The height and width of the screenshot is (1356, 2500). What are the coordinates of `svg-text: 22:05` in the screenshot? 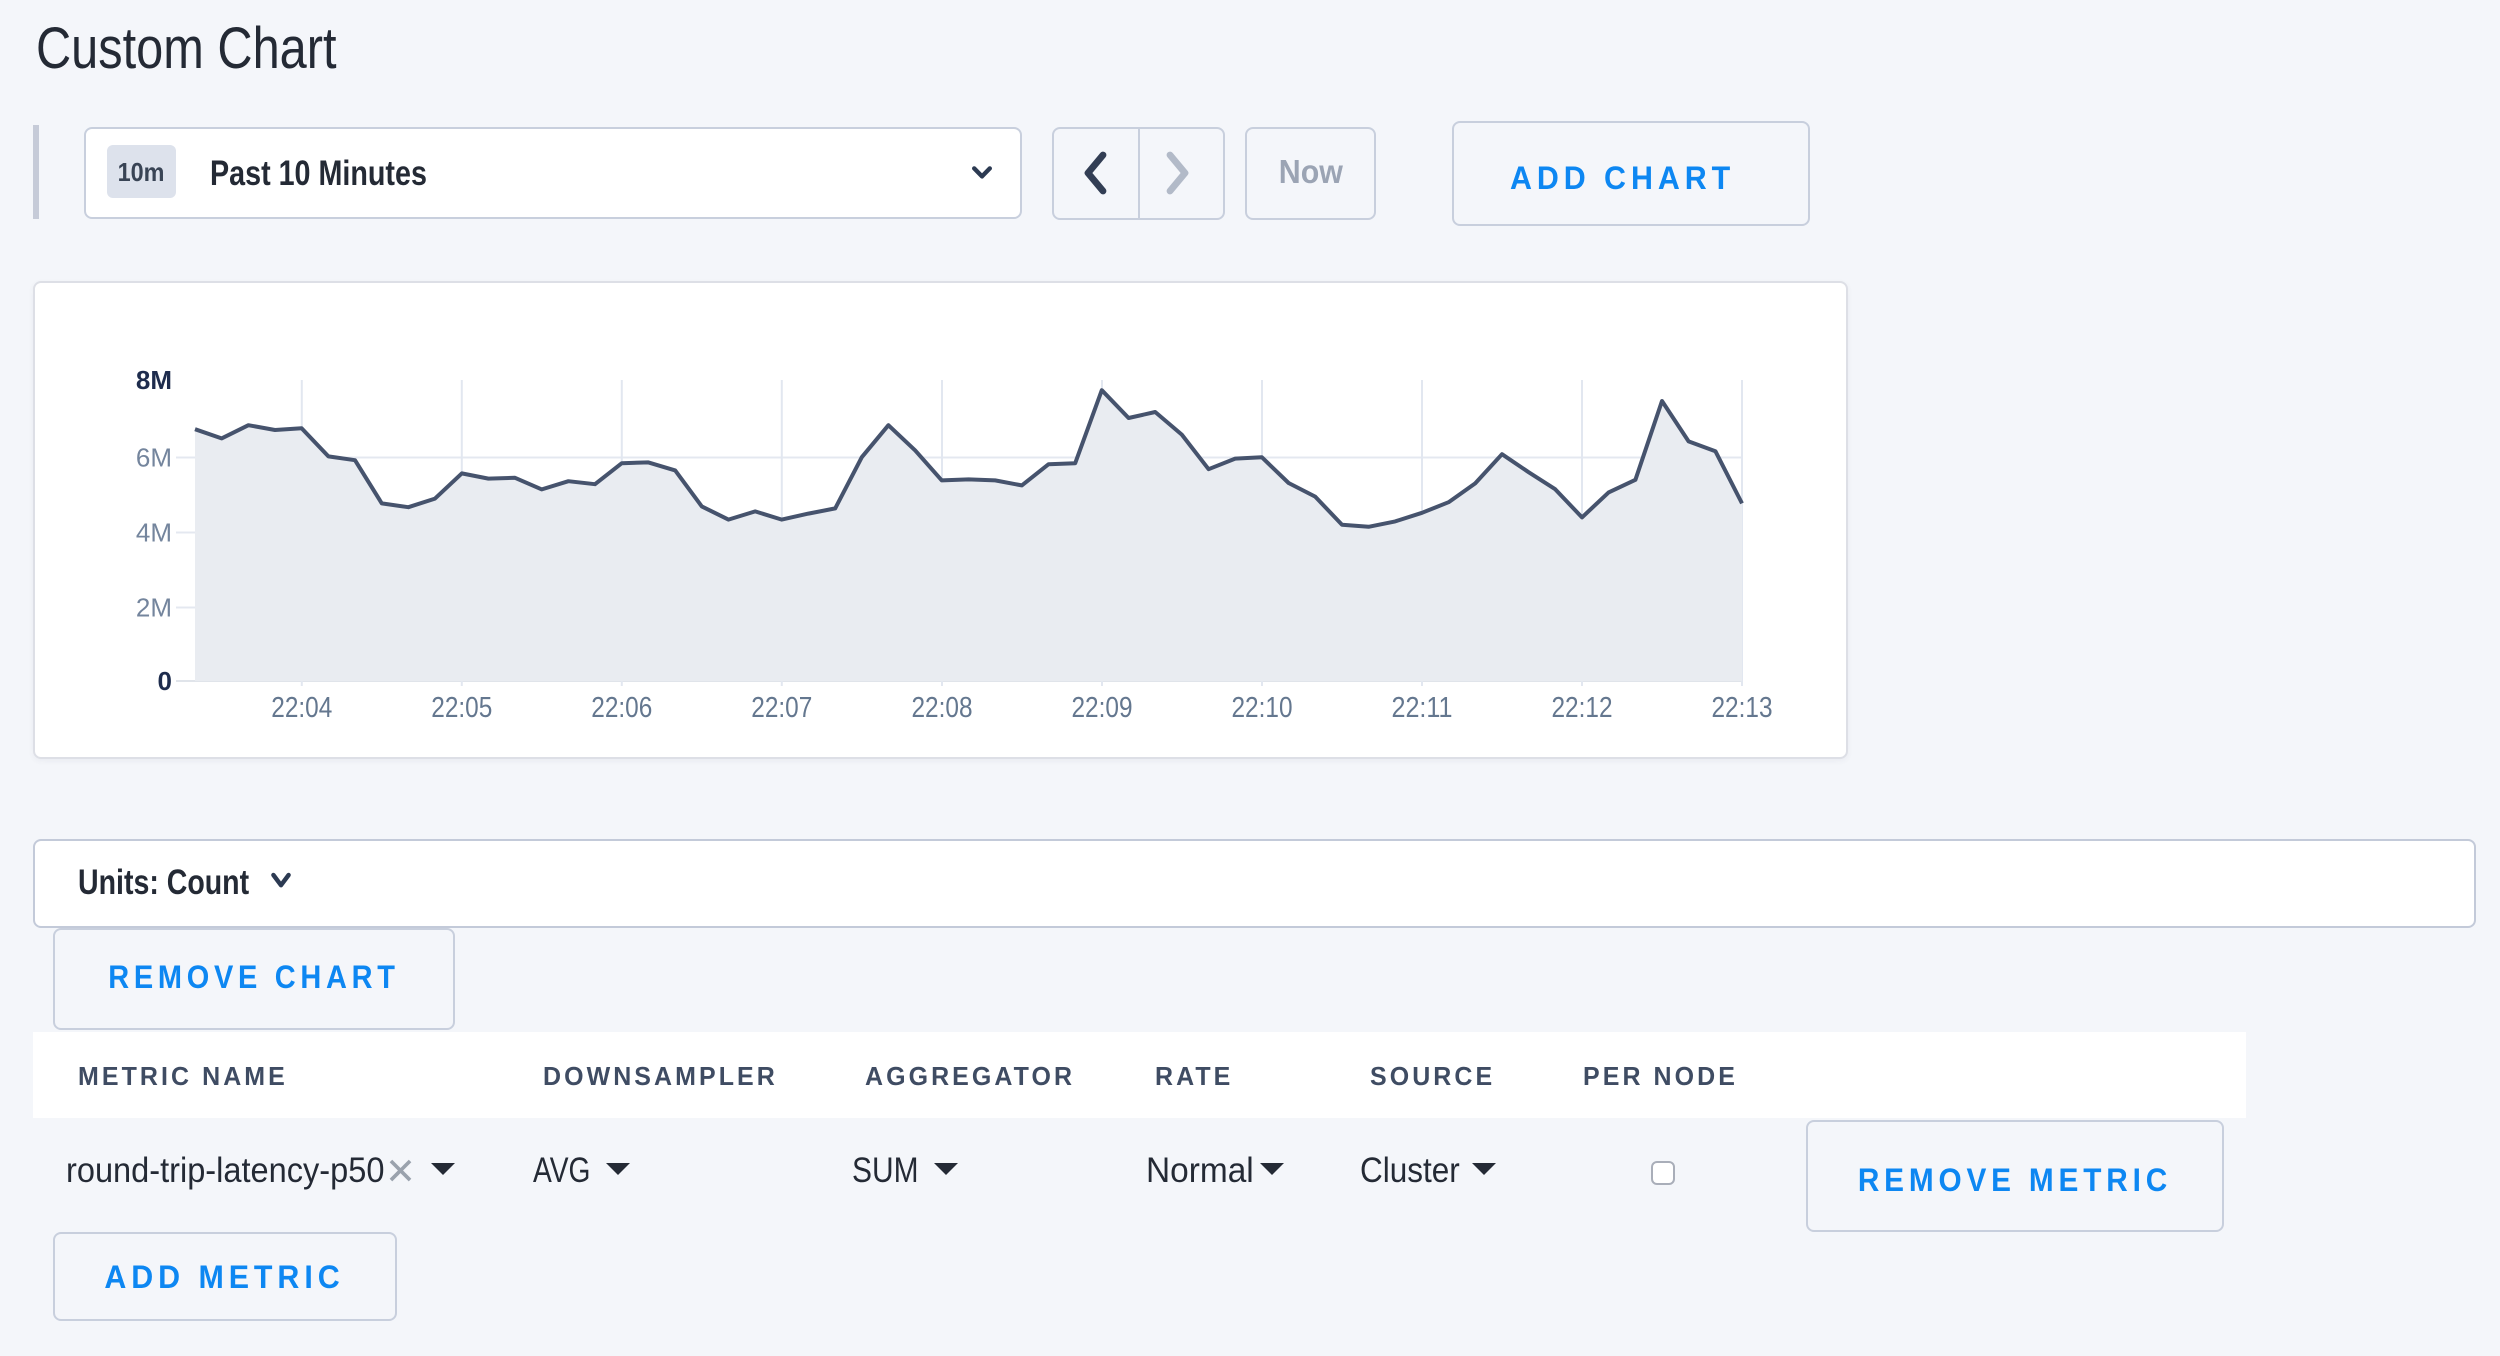 It's located at (461, 708).